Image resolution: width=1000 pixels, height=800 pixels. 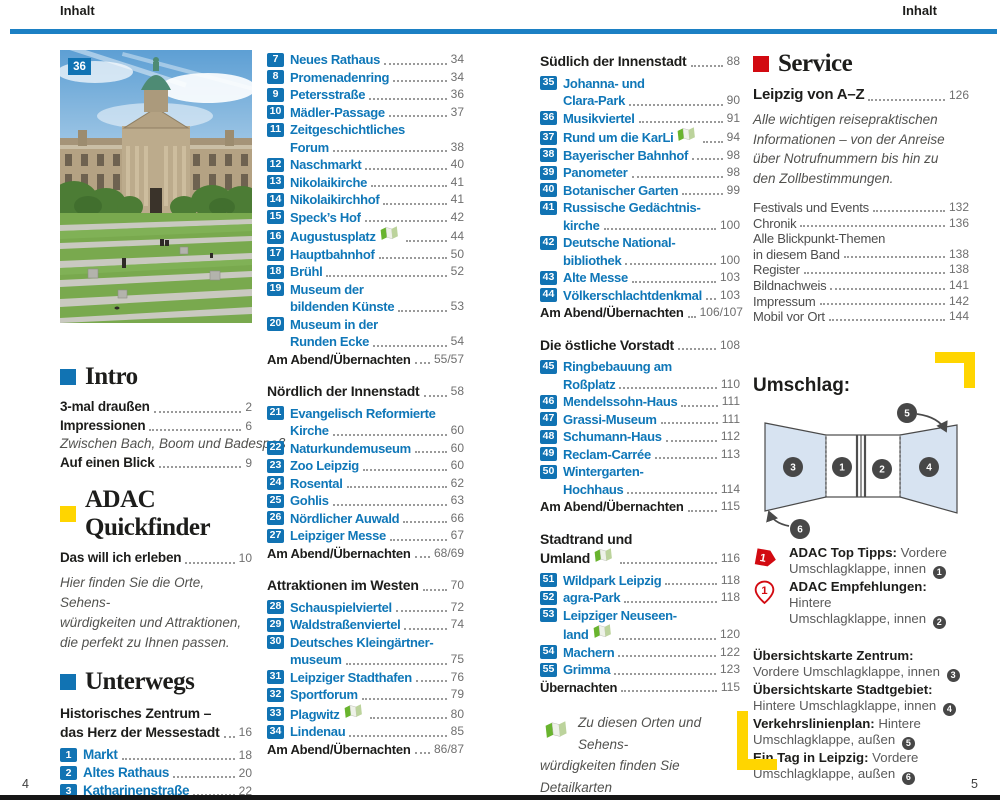 I want to click on circle-number-badge: 6, so click(x=908, y=778).